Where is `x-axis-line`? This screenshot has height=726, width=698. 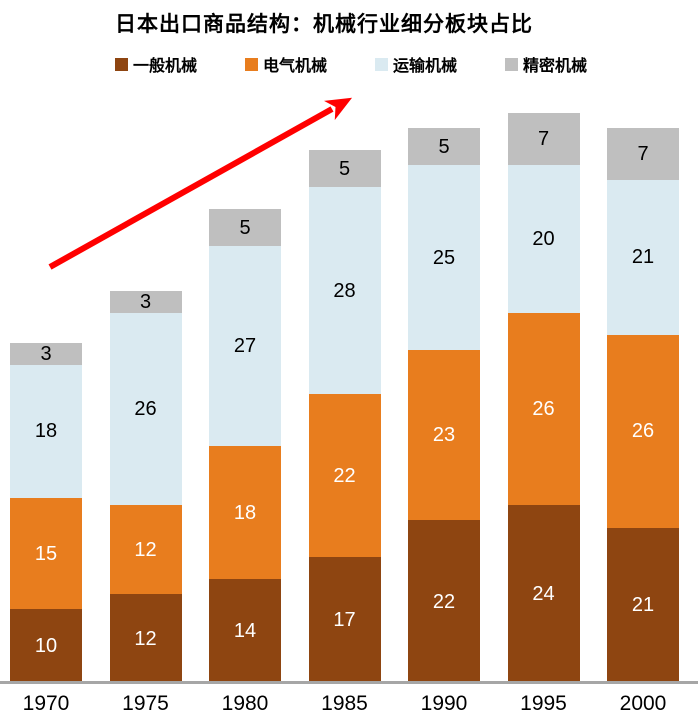 x-axis-line is located at coordinates (349, 682).